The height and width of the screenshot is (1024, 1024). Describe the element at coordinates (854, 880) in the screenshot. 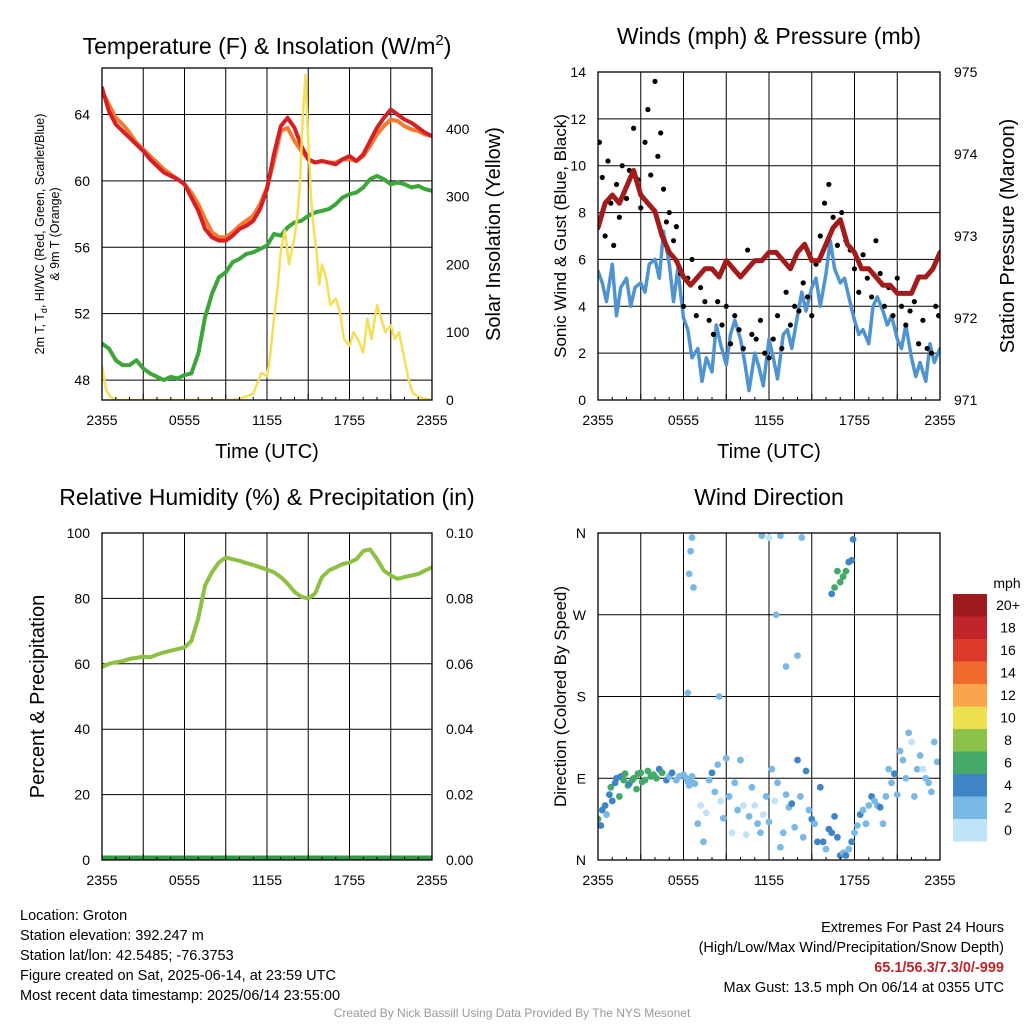

I see `x-tick-label: 1755` at that location.